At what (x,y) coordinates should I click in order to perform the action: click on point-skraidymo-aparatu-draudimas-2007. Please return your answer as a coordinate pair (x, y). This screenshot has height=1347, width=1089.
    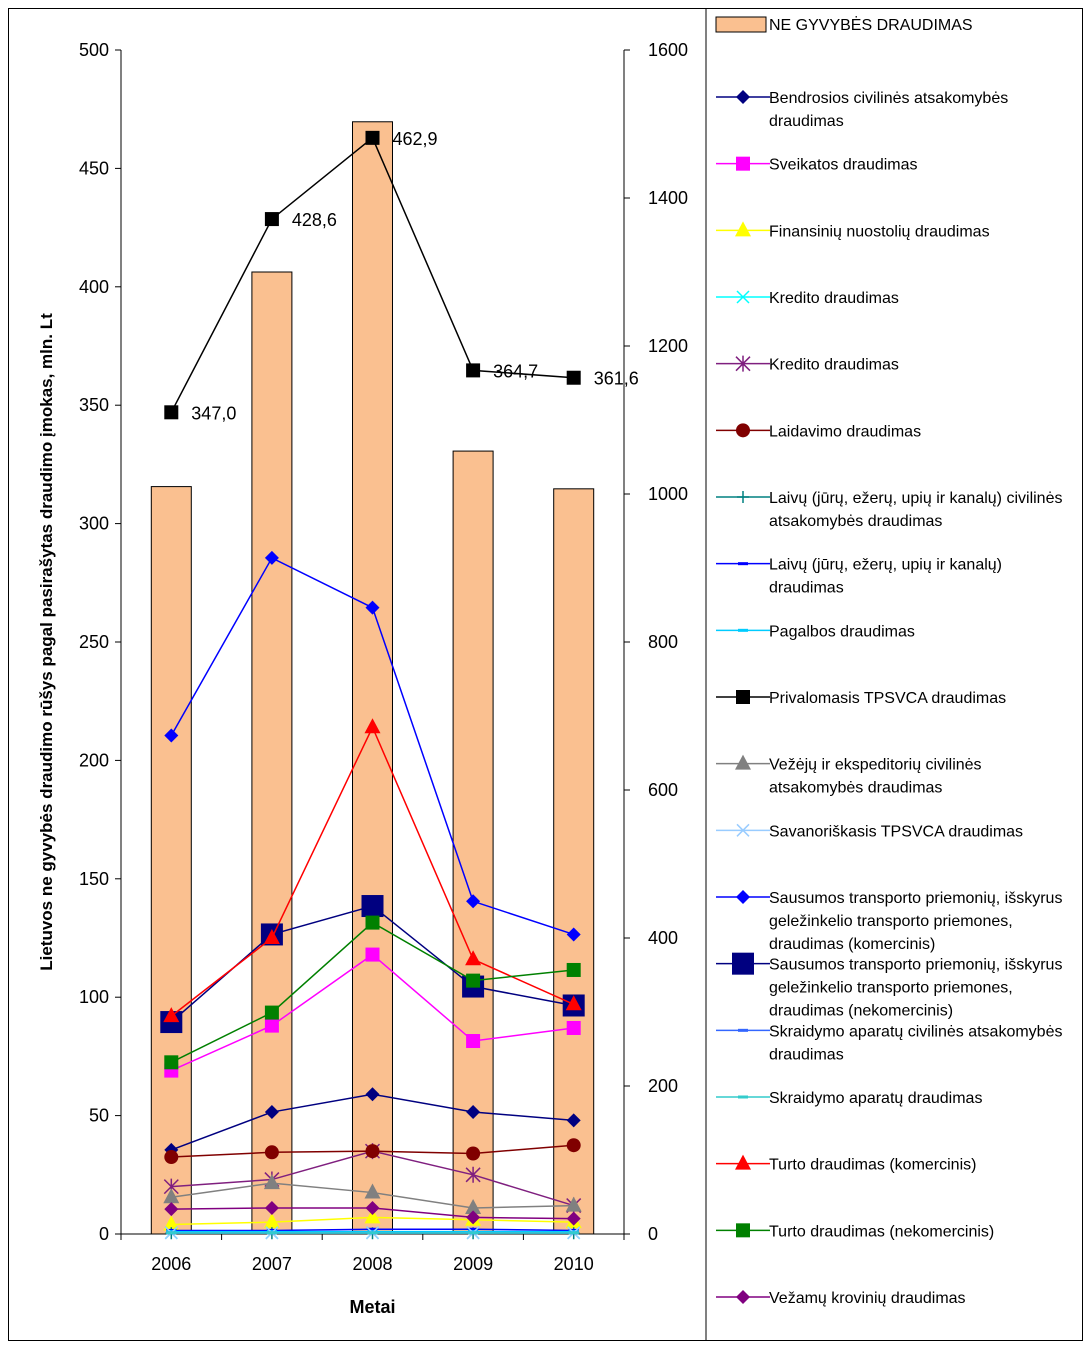
    Looking at the image, I should click on (271, 1233).